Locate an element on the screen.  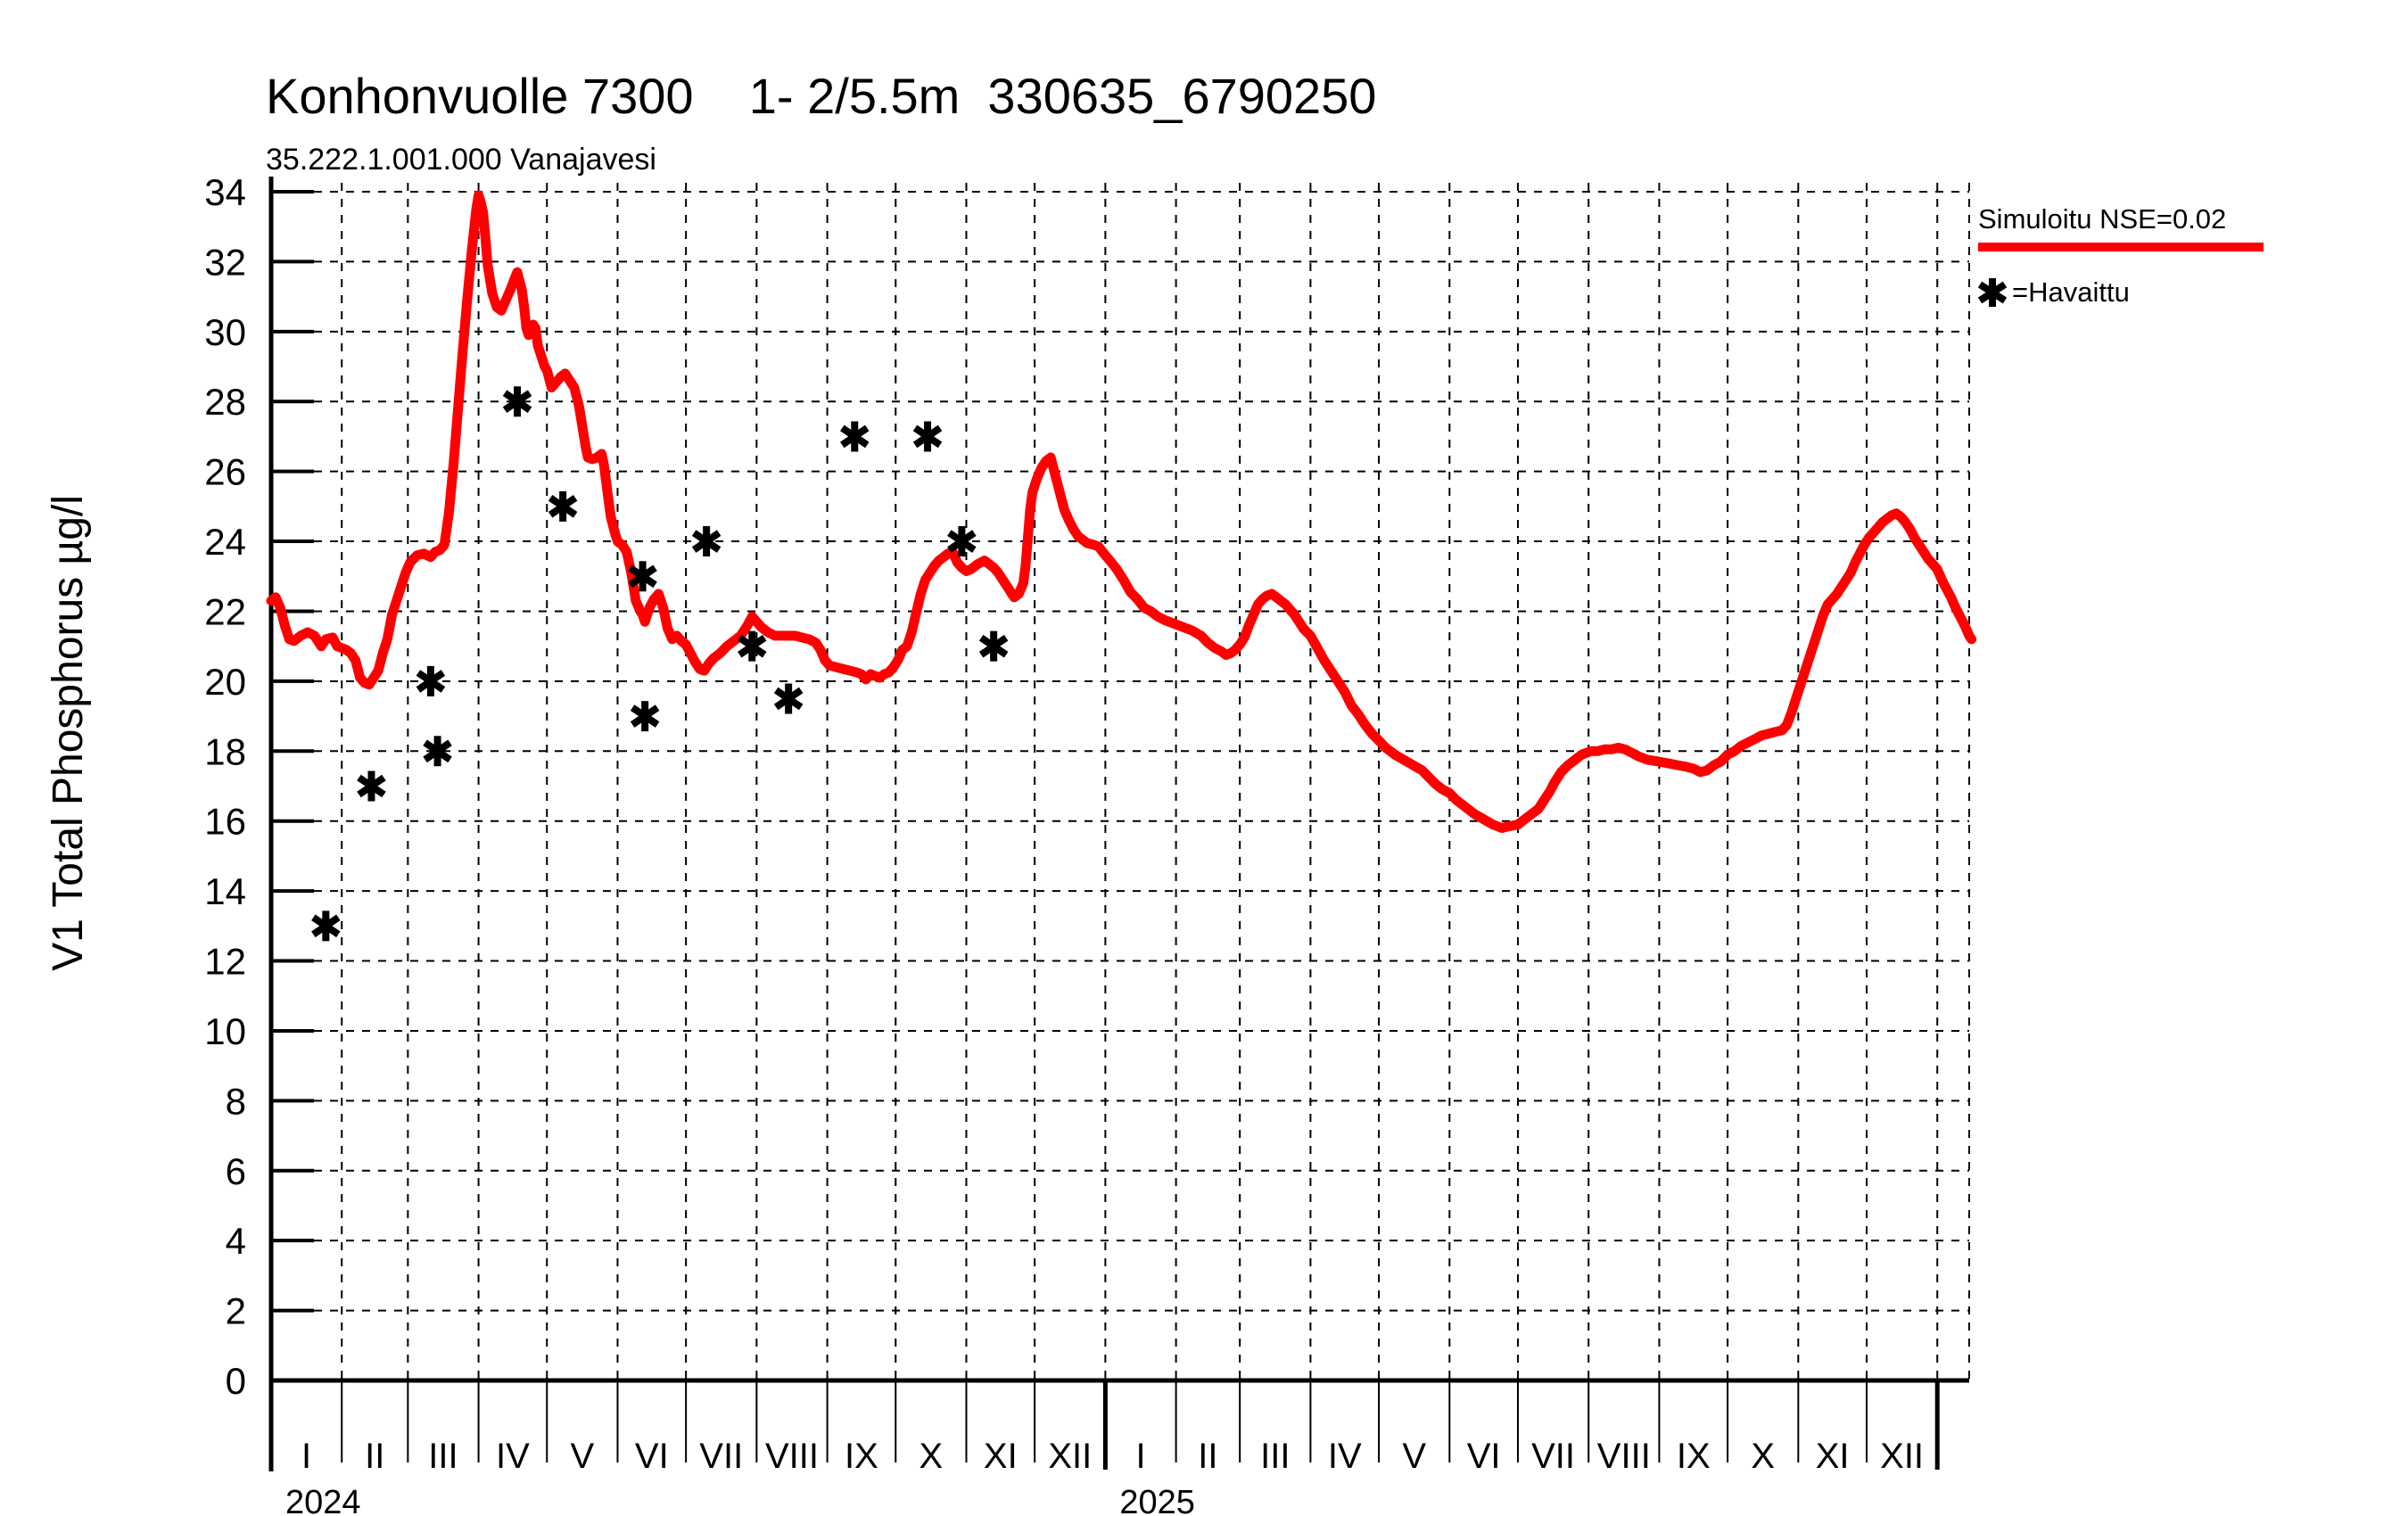
y-tick-label: 34 is located at coordinates (225, 192).